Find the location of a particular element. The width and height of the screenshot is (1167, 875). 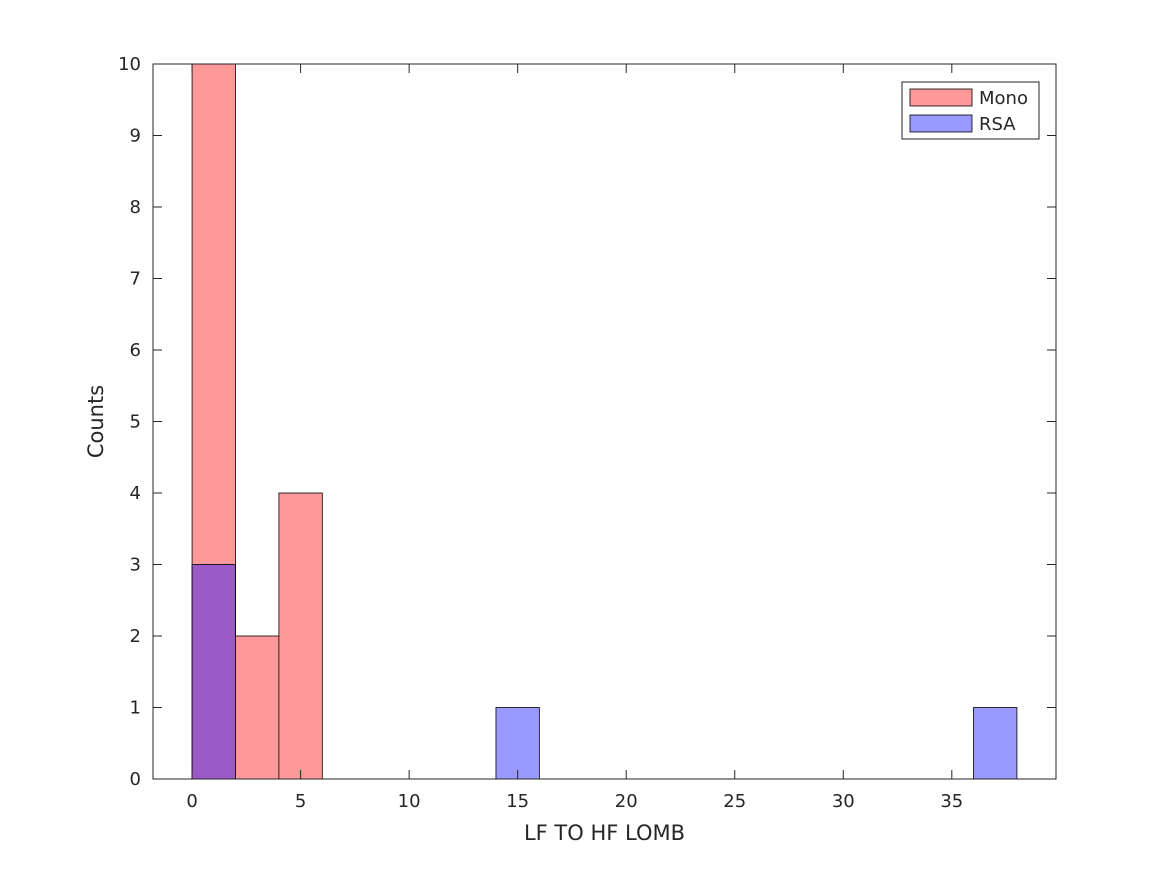

y-tick-label: 9 is located at coordinates (135, 136).